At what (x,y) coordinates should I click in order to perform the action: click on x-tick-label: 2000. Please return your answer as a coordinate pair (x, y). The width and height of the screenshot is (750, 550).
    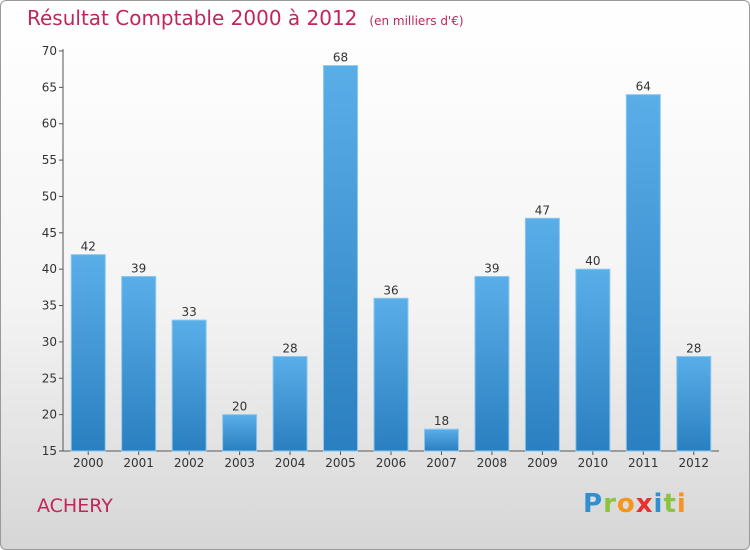
    Looking at the image, I should click on (88, 463).